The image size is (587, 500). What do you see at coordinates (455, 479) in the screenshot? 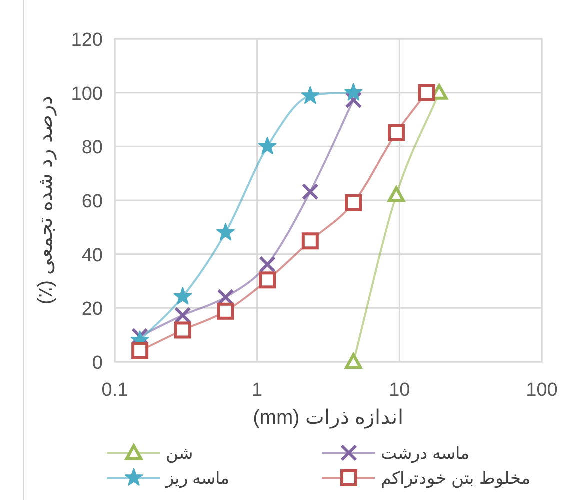
I see `legend-label: مخلوط بتن خودتراکم` at bounding box center [455, 479].